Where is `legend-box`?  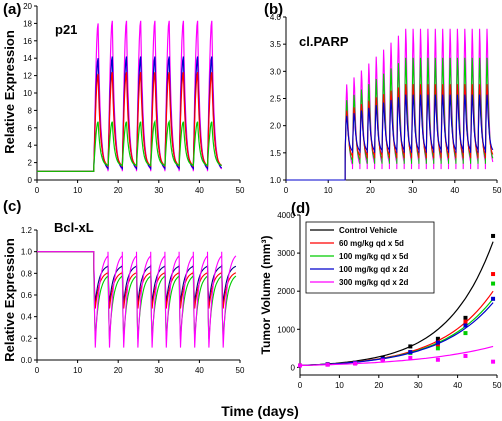 legend-box is located at coordinates (370, 257).